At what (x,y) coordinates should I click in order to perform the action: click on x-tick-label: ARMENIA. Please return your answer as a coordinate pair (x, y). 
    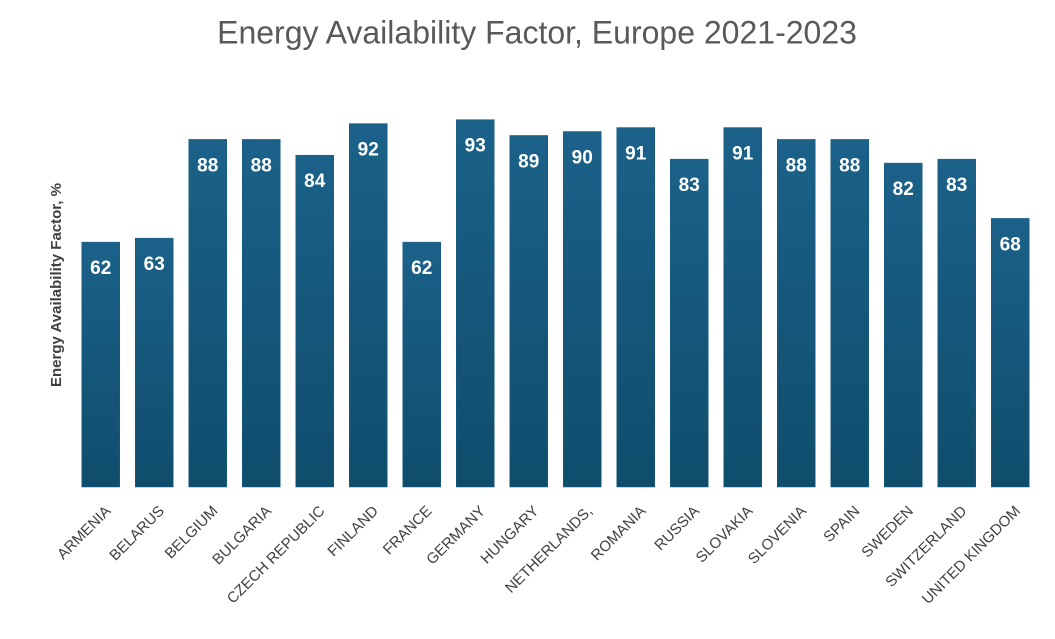
    Looking at the image, I should click on (84, 533).